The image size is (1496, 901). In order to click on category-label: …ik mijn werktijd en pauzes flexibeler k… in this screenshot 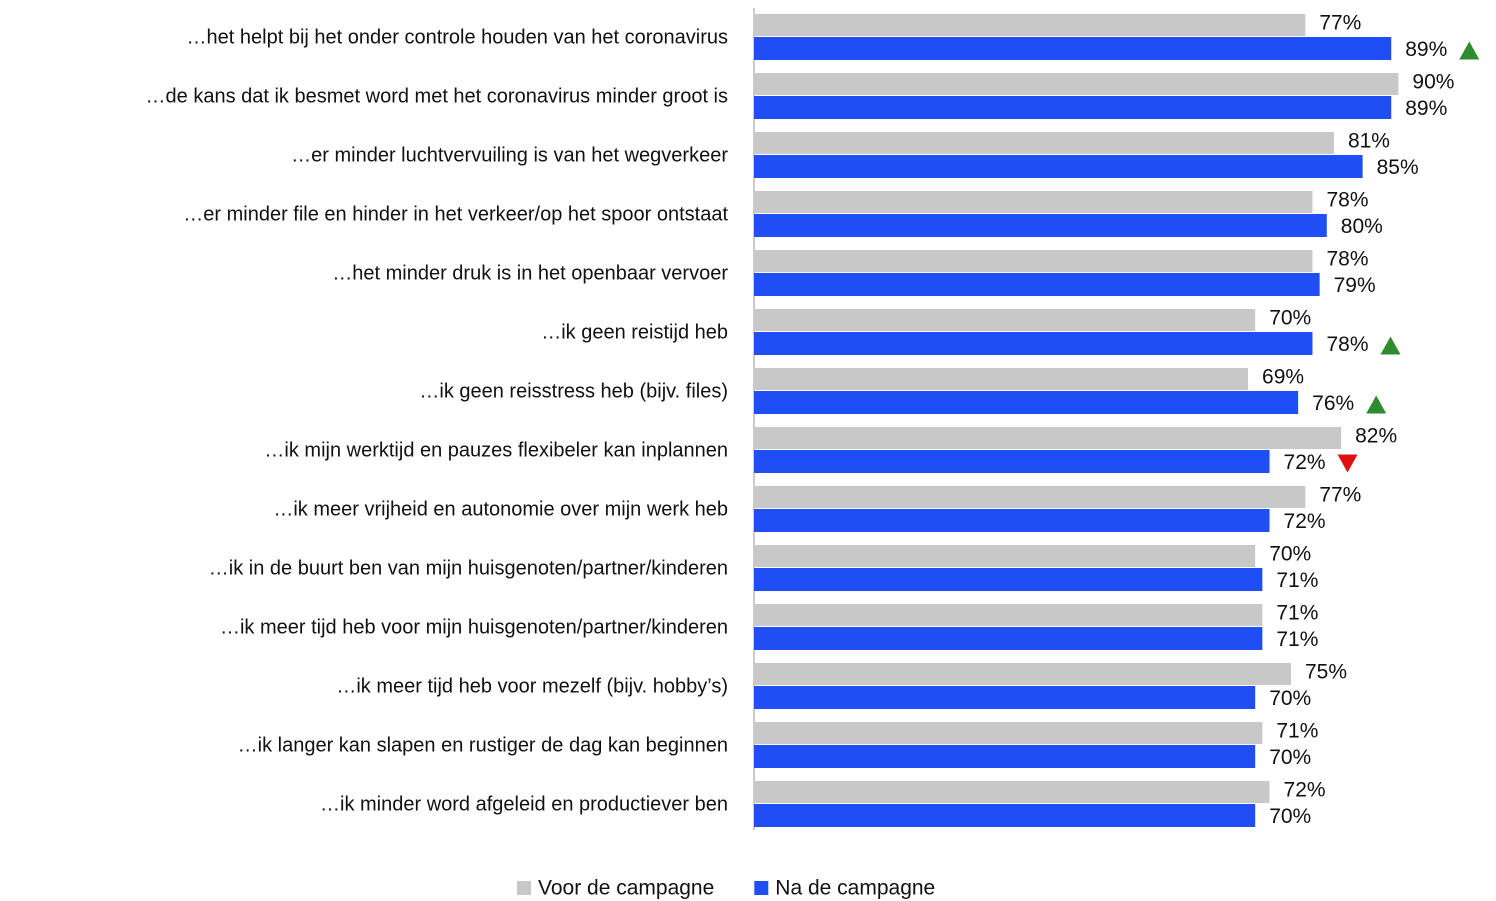, I will do `click(496, 450)`.